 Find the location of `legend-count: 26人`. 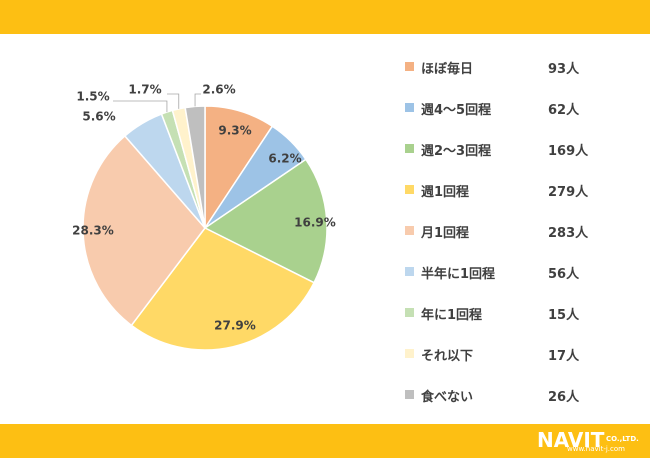

legend-count: 26人 is located at coordinates (564, 397).